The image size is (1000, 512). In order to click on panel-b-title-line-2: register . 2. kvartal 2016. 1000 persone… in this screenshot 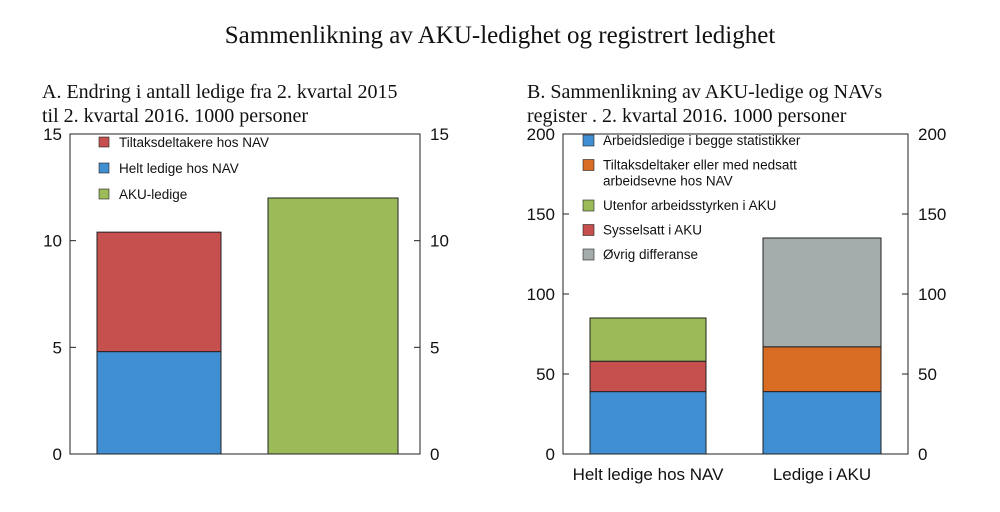, I will do `click(687, 116)`.